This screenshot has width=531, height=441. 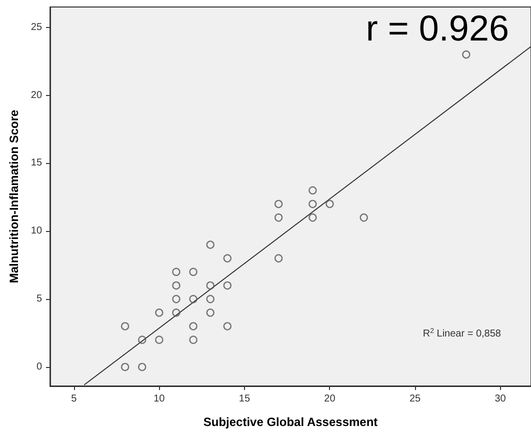 I want to click on y-tick-label: 0, so click(x=39, y=366).